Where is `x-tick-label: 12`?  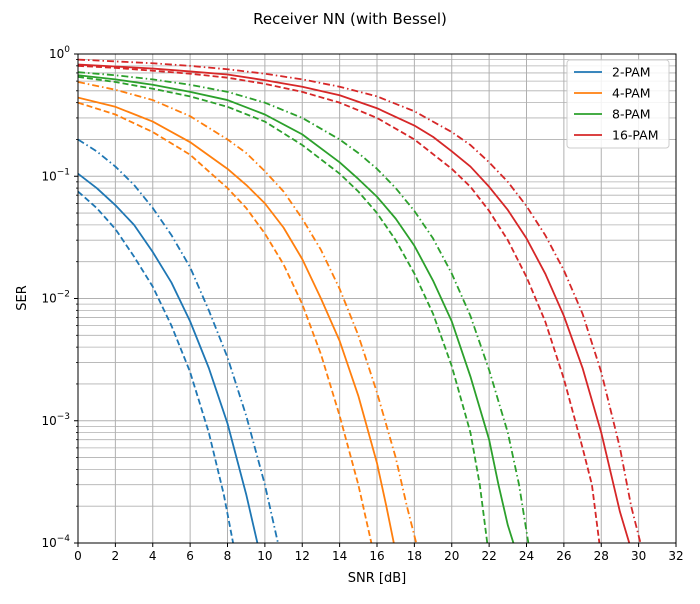
x-tick-label: 12 is located at coordinates (302, 556).